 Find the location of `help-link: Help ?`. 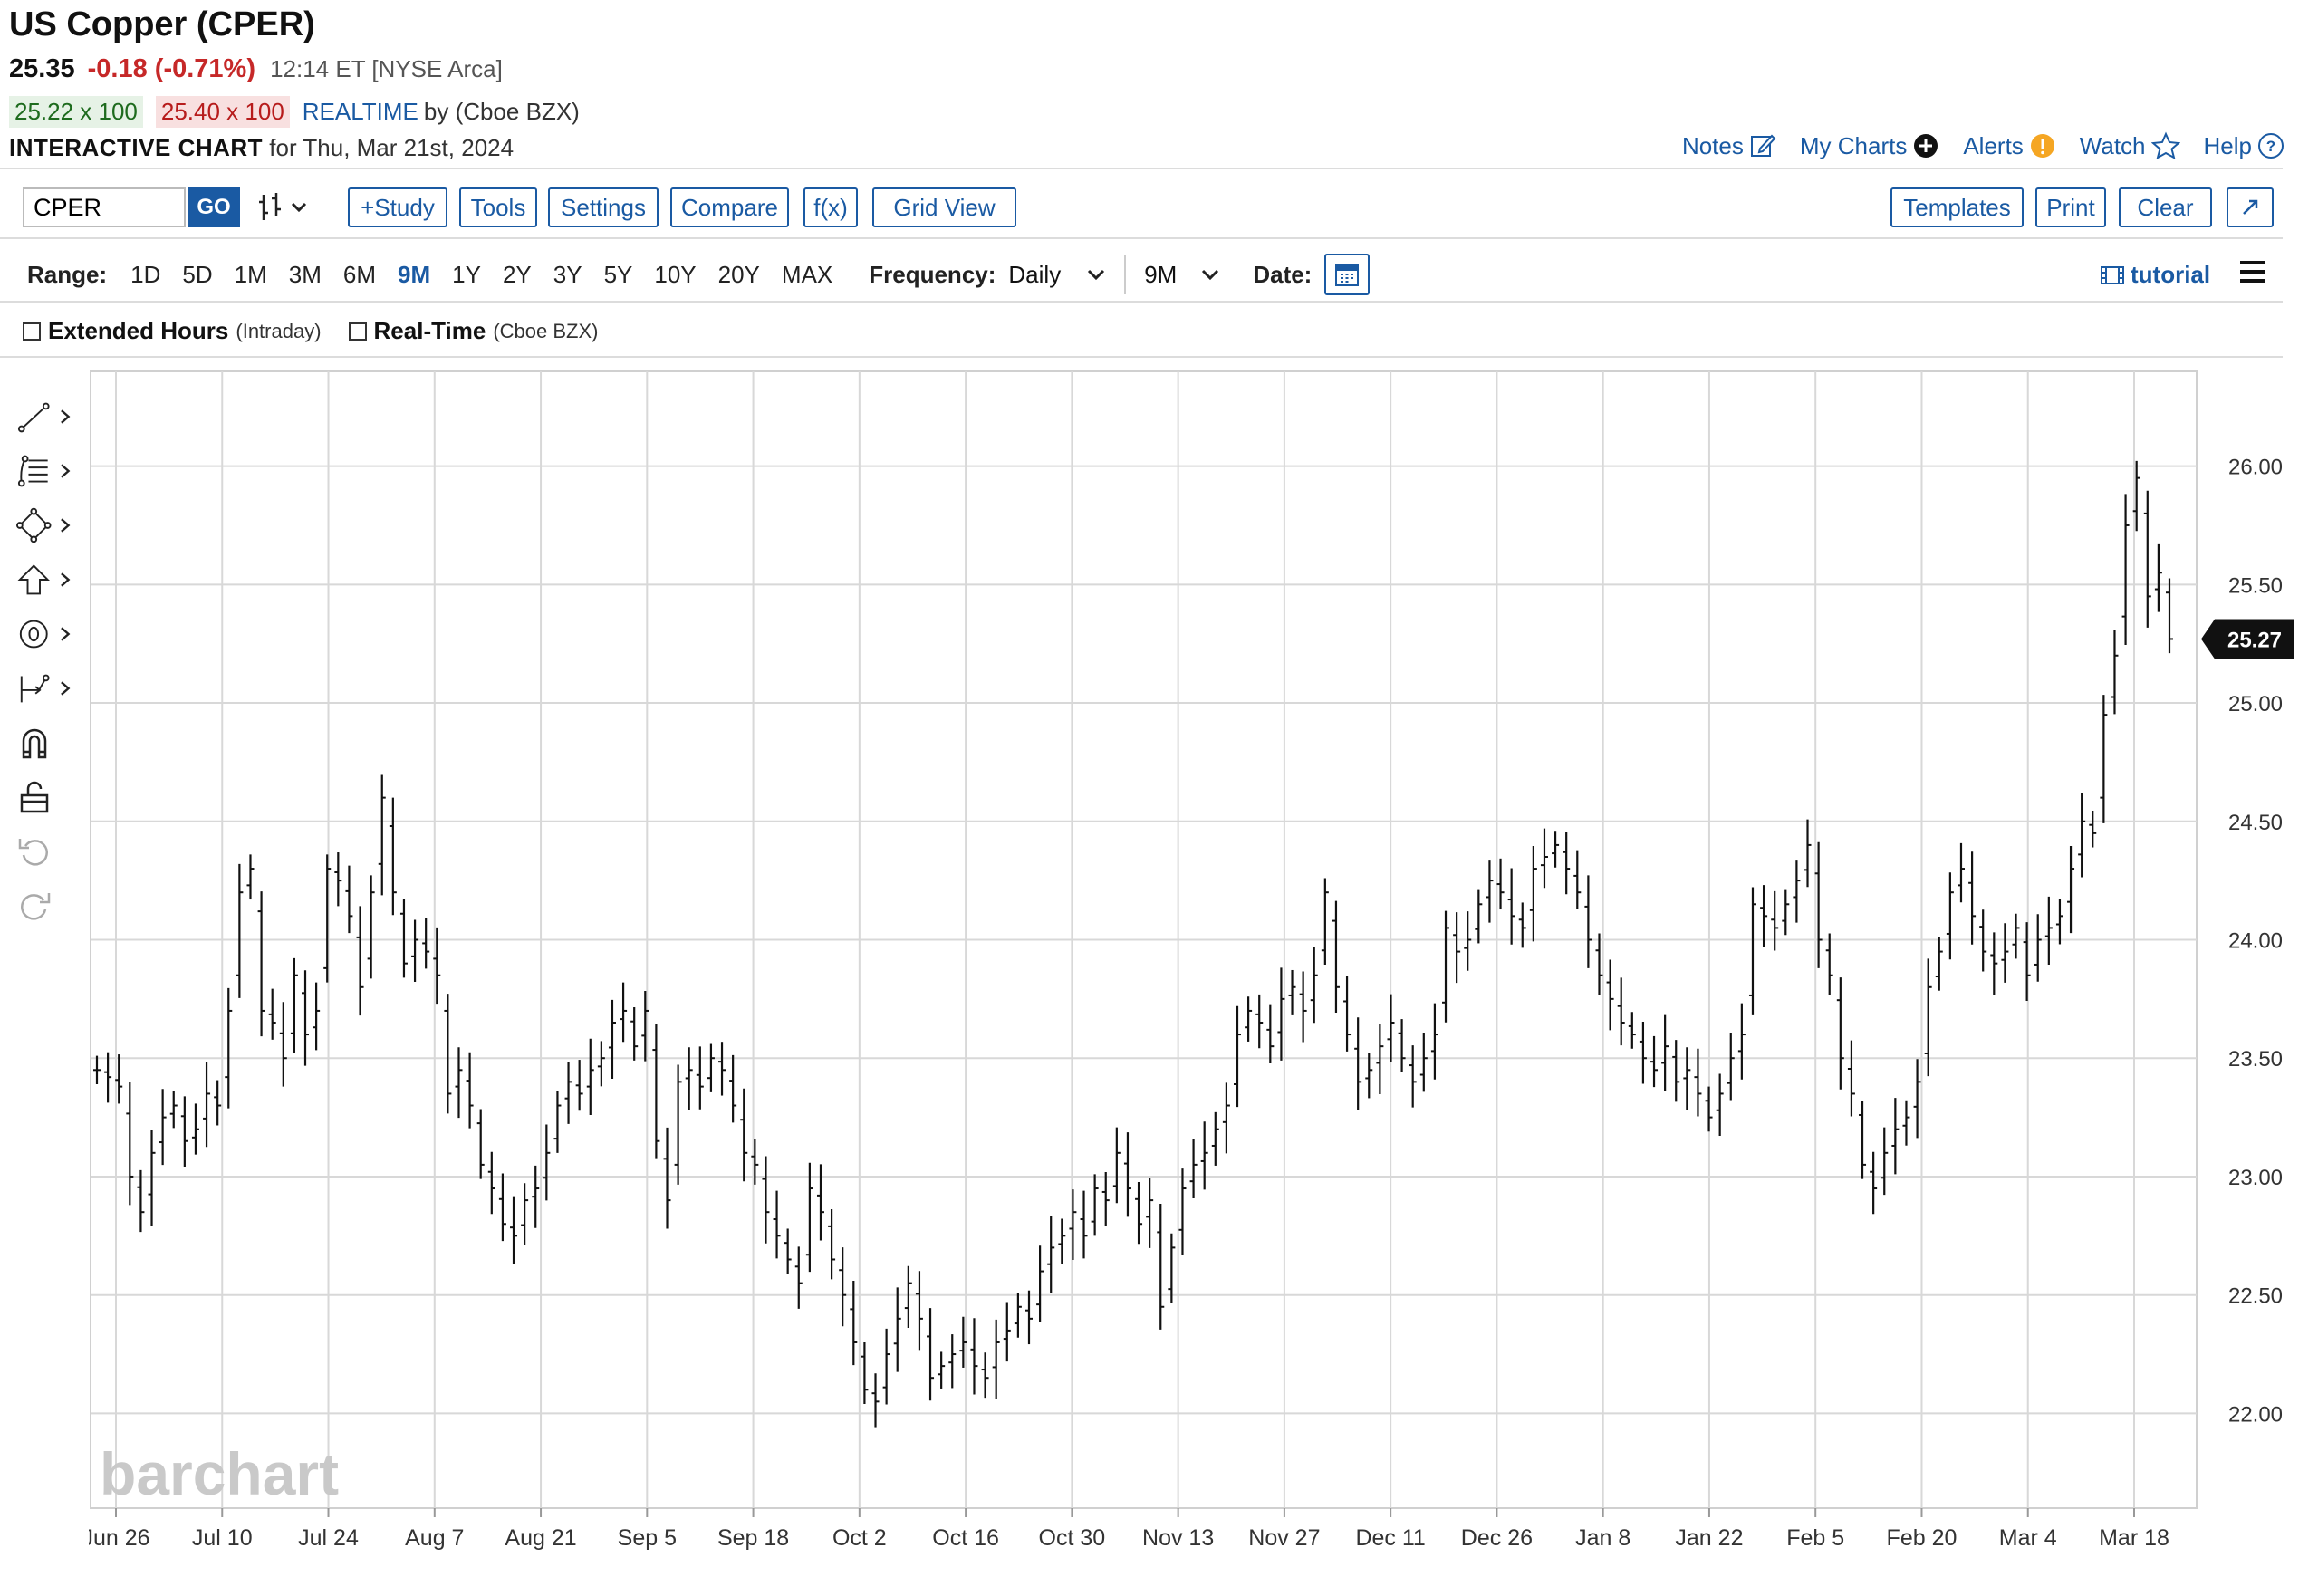

help-link: Help ? is located at coordinates (2244, 146).